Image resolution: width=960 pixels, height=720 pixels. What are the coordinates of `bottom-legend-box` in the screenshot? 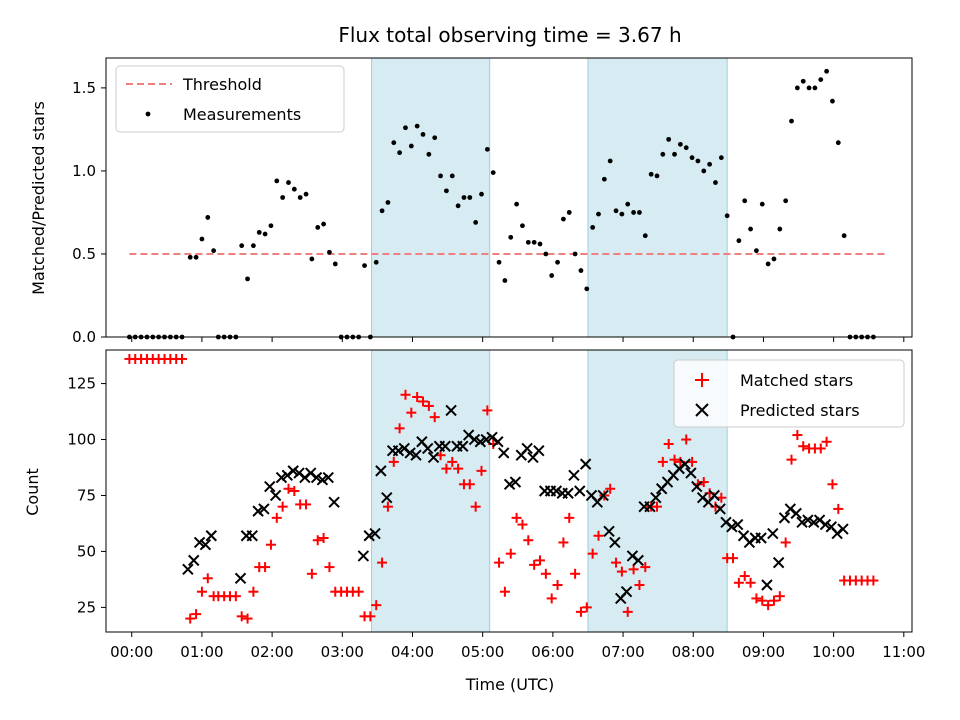 It's located at (789, 393).